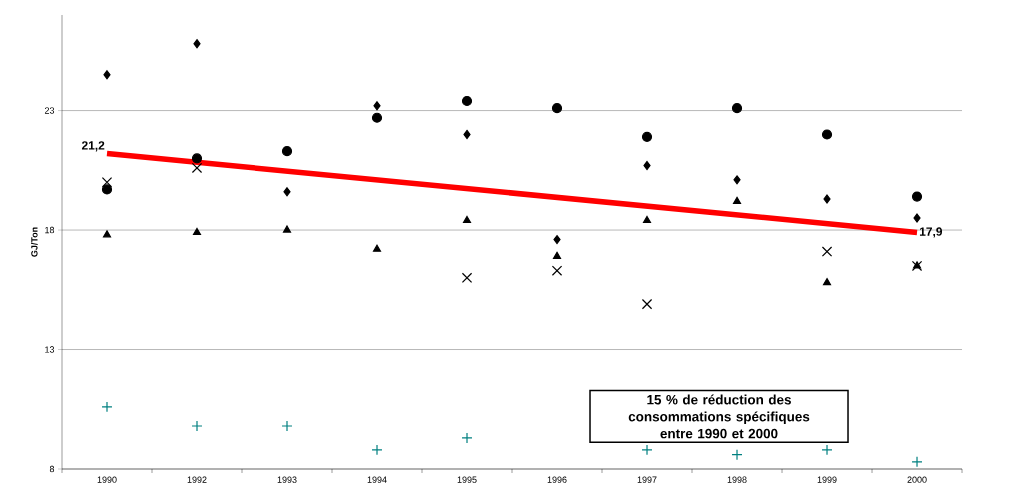 This screenshot has height=496, width=1021. Describe the element at coordinates (34, 242) in the screenshot. I see `y-axis-title: GJ/Ton` at that location.